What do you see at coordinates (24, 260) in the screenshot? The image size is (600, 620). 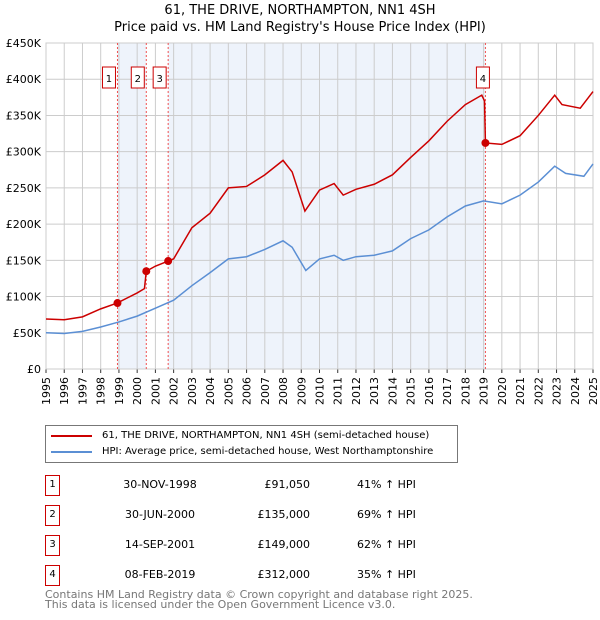 I see `y-tick-label: £150K` at bounding box center [24, 260].